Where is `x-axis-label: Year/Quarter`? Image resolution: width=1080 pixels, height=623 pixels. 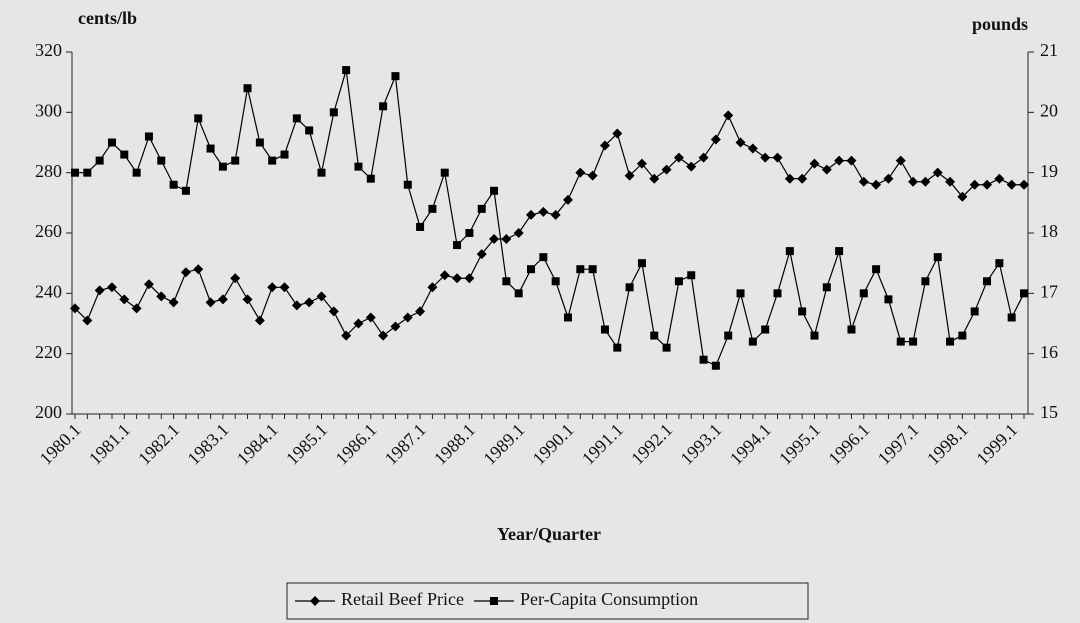
x-axis-label: Year/Quarter is located at coordinates (549, 534).